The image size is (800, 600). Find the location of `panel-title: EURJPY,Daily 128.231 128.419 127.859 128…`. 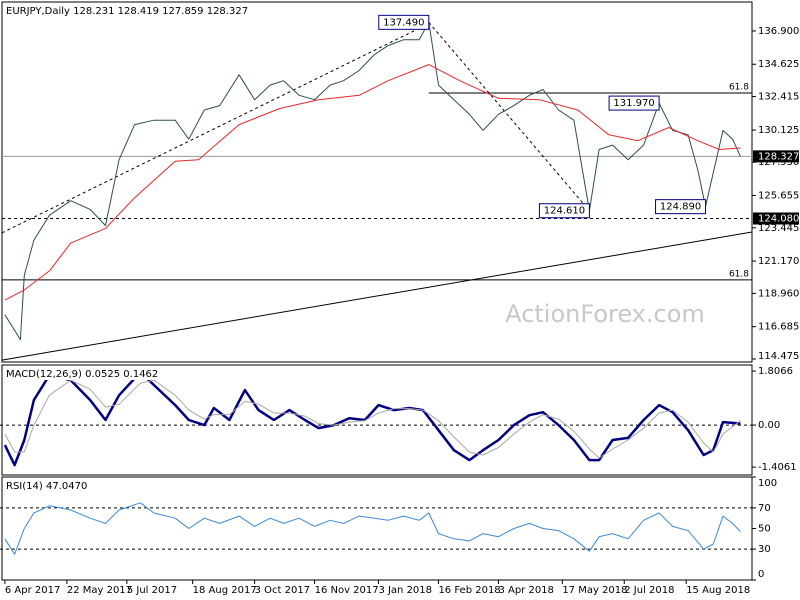

panel-title: EURJPY,Daily 128.231 128.419 127.859 128… is located at coordinates (127, 11).